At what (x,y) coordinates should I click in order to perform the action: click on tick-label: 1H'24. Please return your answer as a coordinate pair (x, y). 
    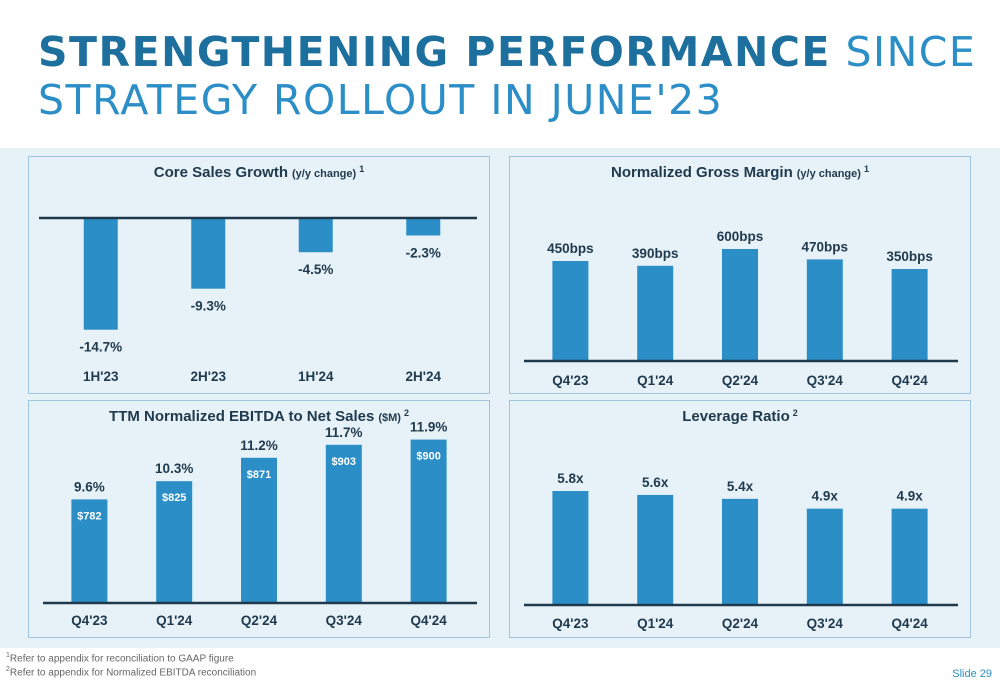
    Looking at the image, I should click on (316, 376).